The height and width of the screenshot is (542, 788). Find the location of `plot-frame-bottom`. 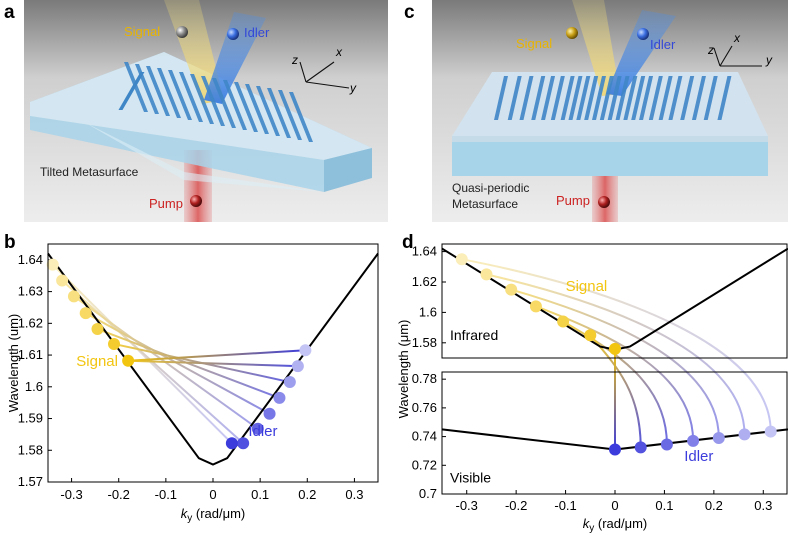

plot-frame-bottom is located at coordinates (614, 433).